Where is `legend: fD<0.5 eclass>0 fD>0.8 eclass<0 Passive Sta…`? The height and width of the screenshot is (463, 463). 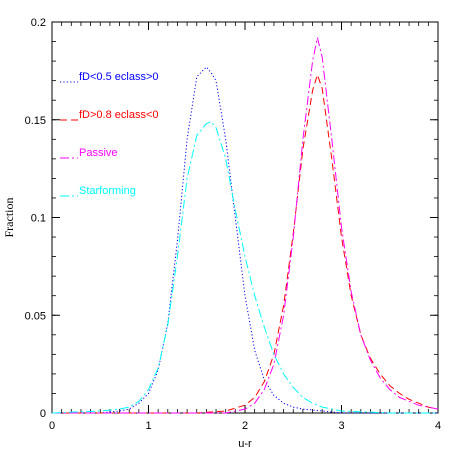
legend: fD<0.5 eclass>0 fD>0.8 eclass<0 Passive Sta… is located at coordinates (109, 134).